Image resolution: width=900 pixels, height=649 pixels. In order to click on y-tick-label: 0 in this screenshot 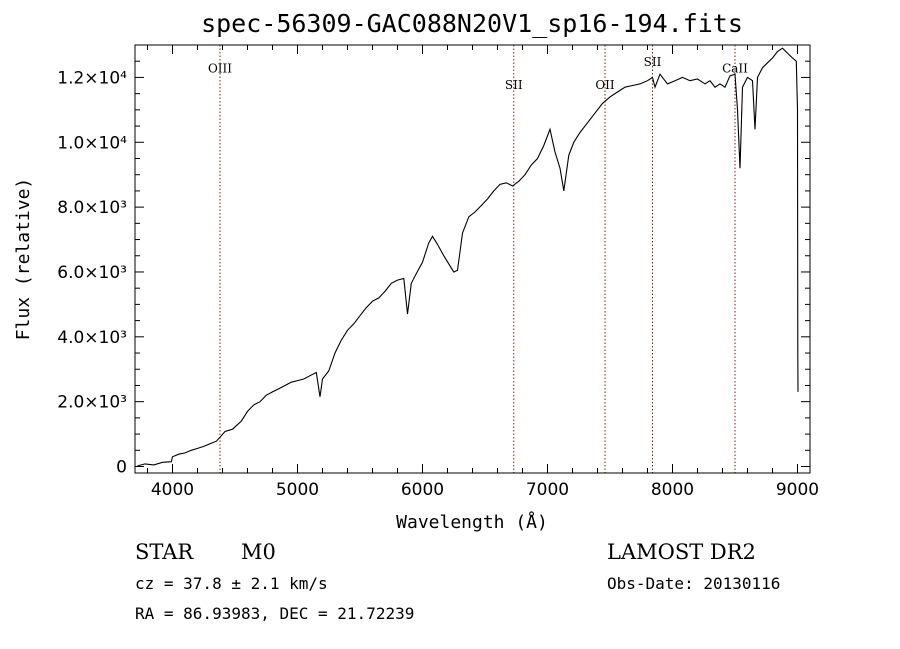, I will do `click(121, 468)`.